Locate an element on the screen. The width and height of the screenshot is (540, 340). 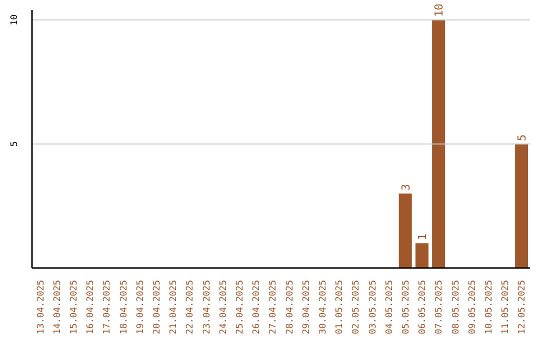
x-tick-label: 15.04.2025 is located at coordinates (75, 307).